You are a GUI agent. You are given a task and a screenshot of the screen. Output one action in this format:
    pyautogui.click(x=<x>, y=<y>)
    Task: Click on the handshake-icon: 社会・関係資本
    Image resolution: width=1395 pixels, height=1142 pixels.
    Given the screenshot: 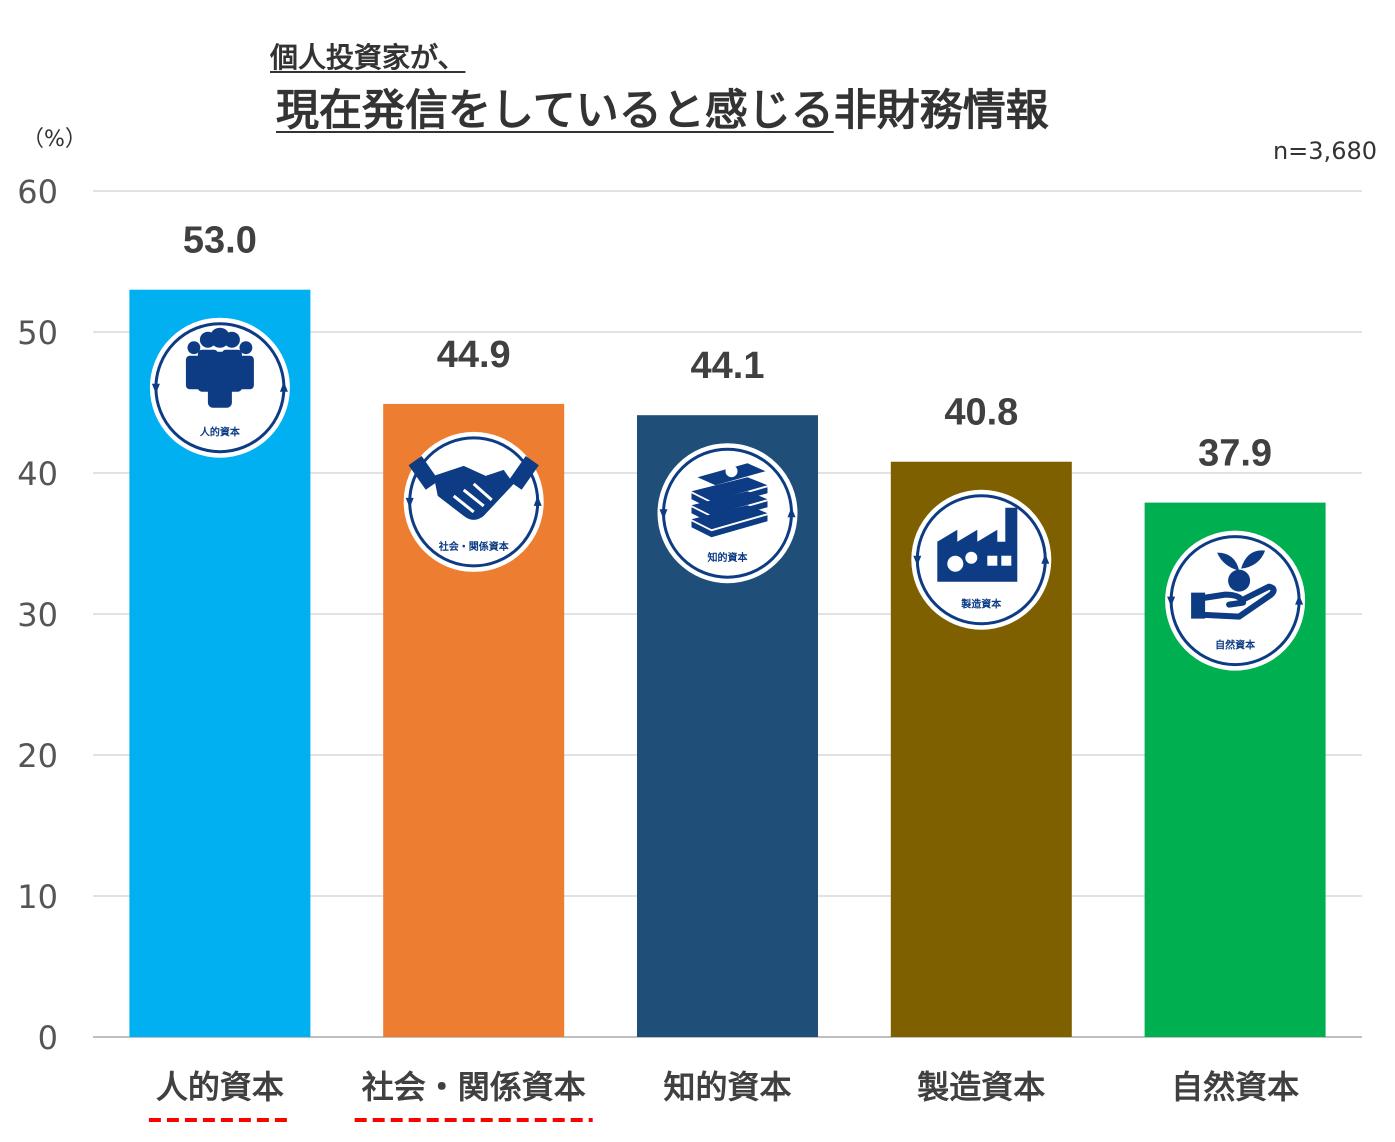 What is the action you would take?
    pyautogui.click(x=473, y=501)
    